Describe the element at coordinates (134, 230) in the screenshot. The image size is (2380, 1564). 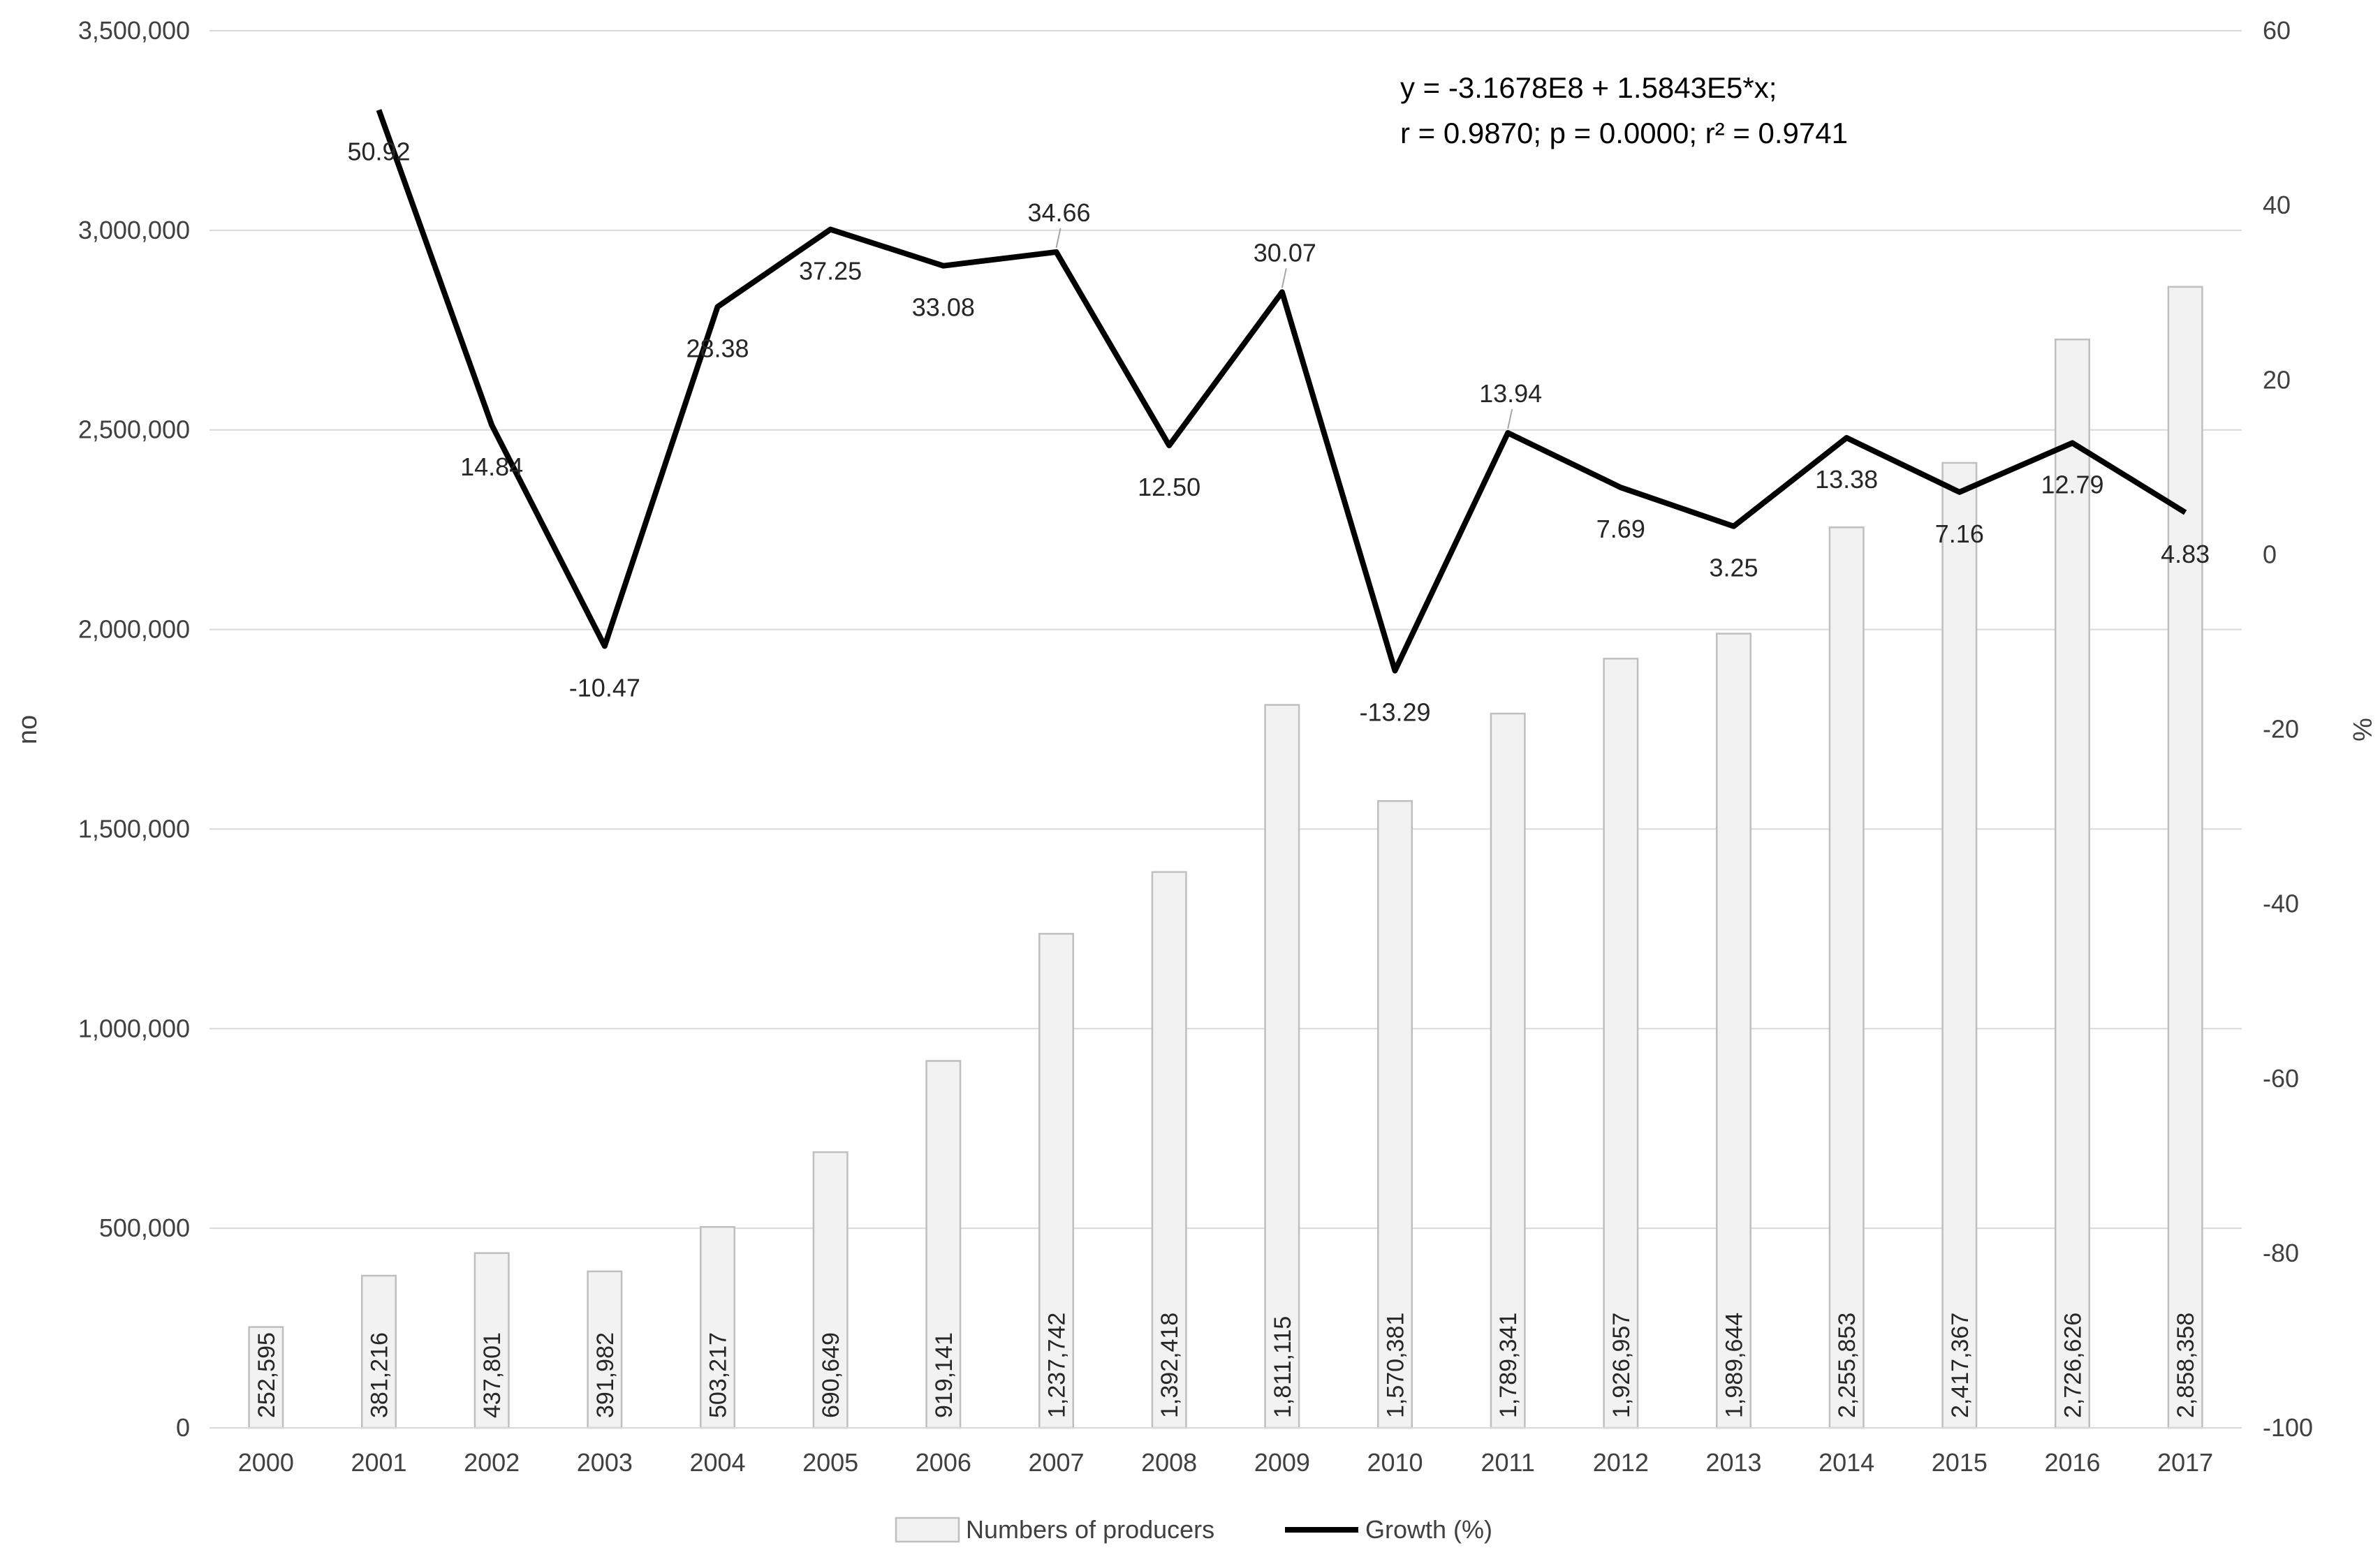
I see `y-tick-label: 3,000,000` at that location.